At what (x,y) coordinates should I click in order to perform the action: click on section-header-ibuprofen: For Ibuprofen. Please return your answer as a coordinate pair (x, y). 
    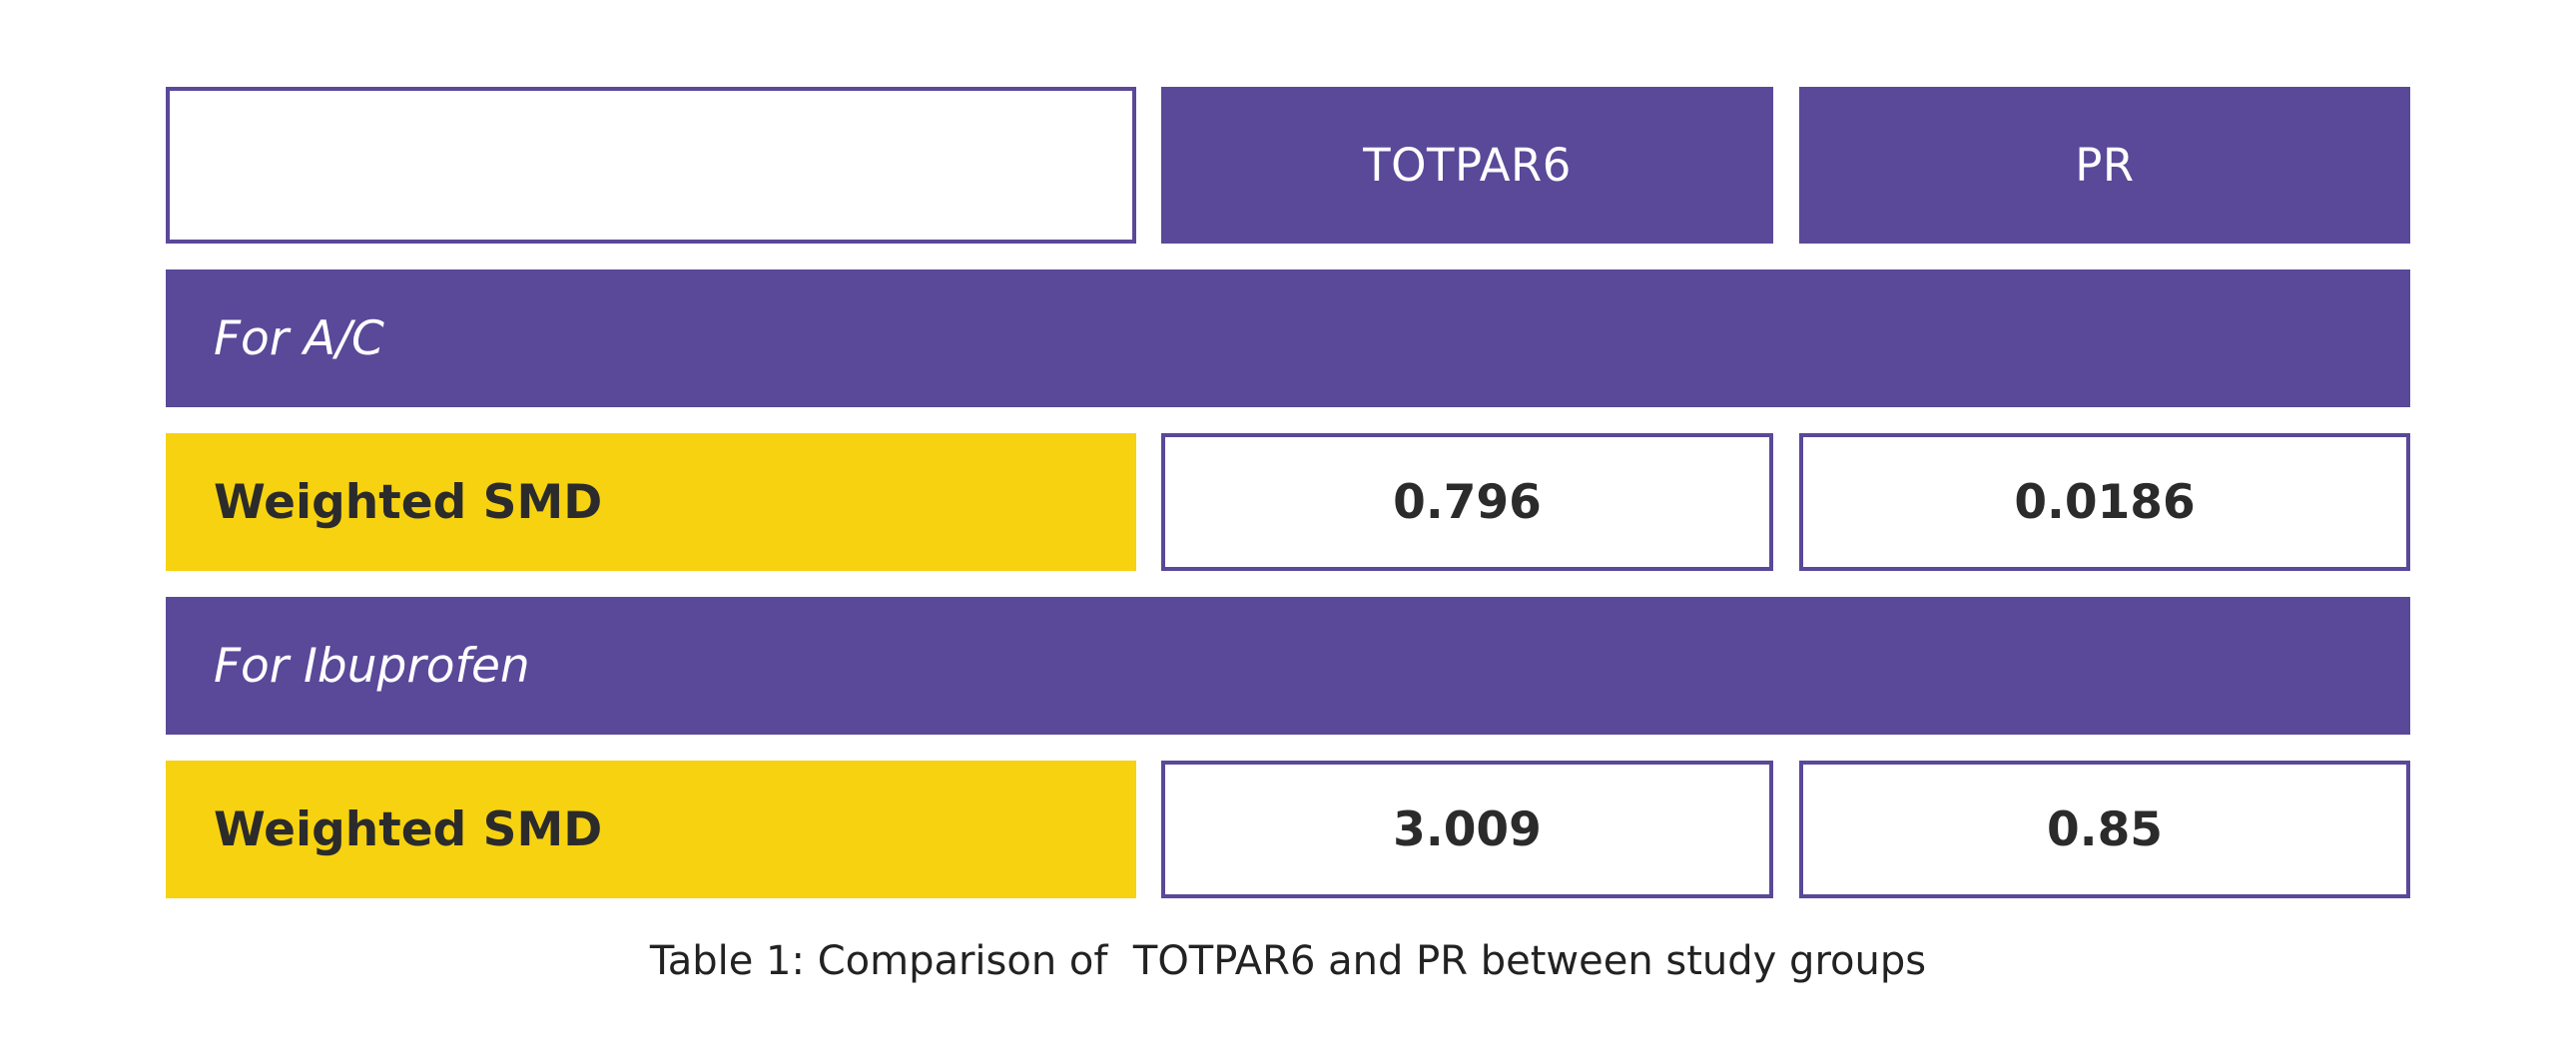
    Looking at the image, I should click on (1288, 666).